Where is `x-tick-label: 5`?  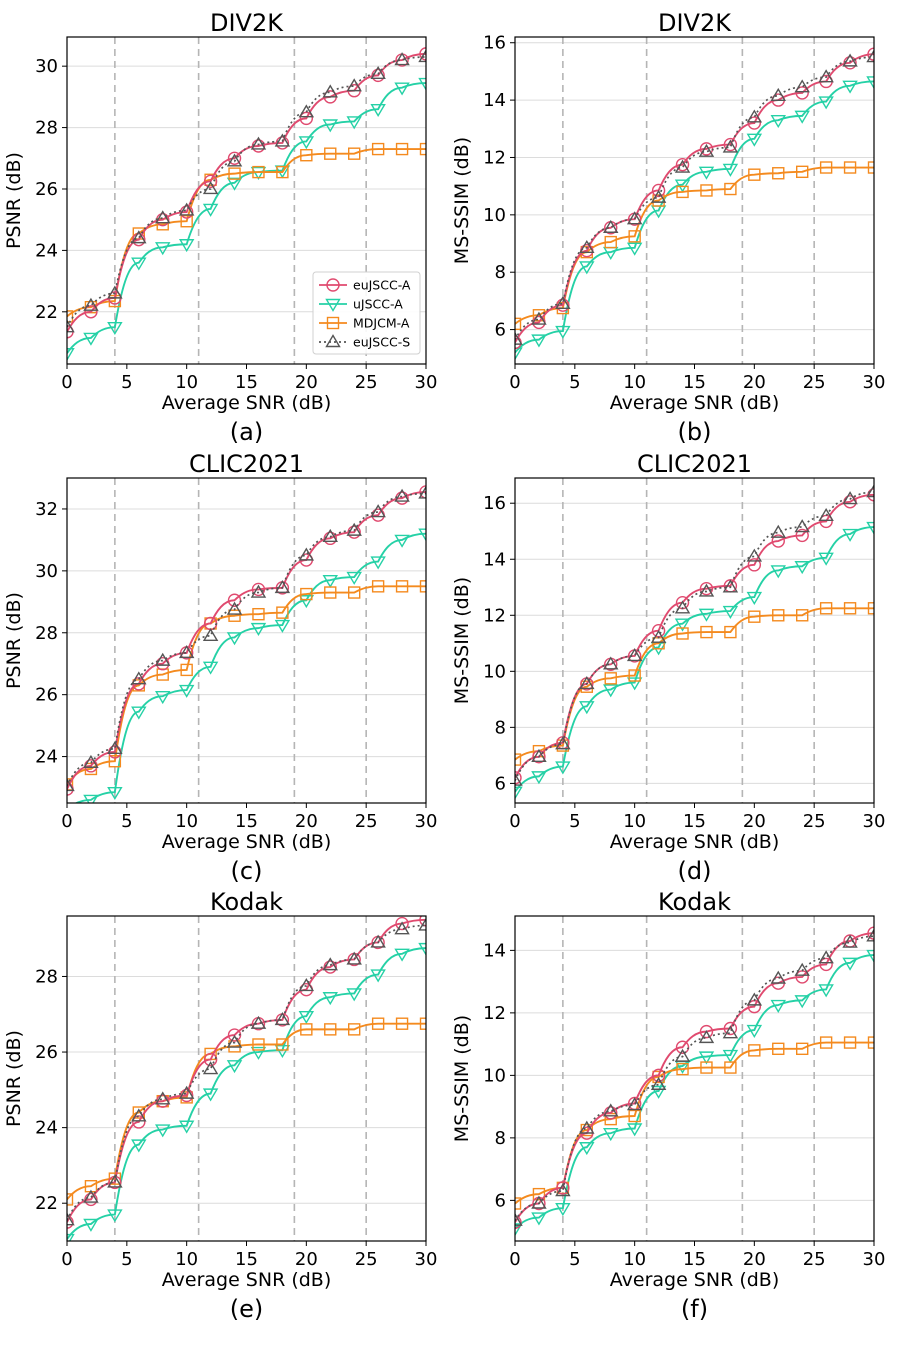
x-tick-label: 5 is located at coordinates (574, 382).